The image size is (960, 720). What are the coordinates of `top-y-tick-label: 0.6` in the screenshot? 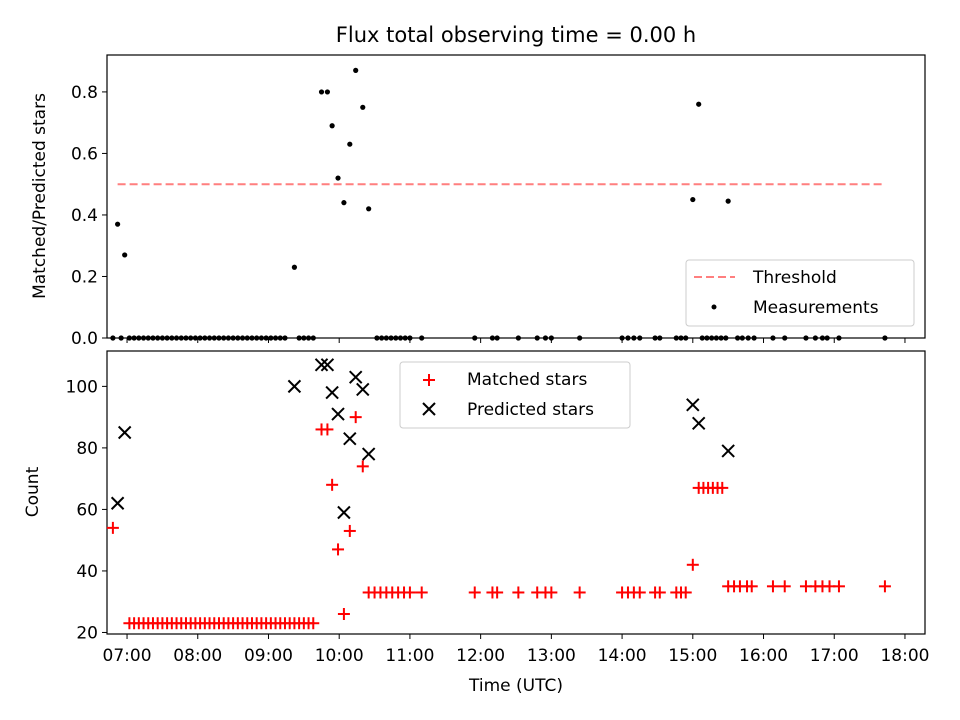 It's located at (84, 154).